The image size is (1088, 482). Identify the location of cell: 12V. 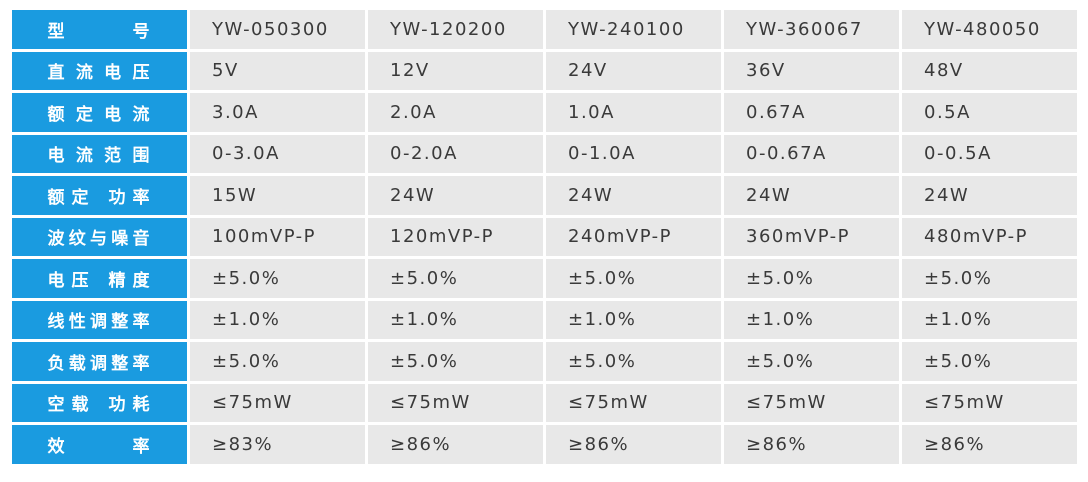
(455, 70).